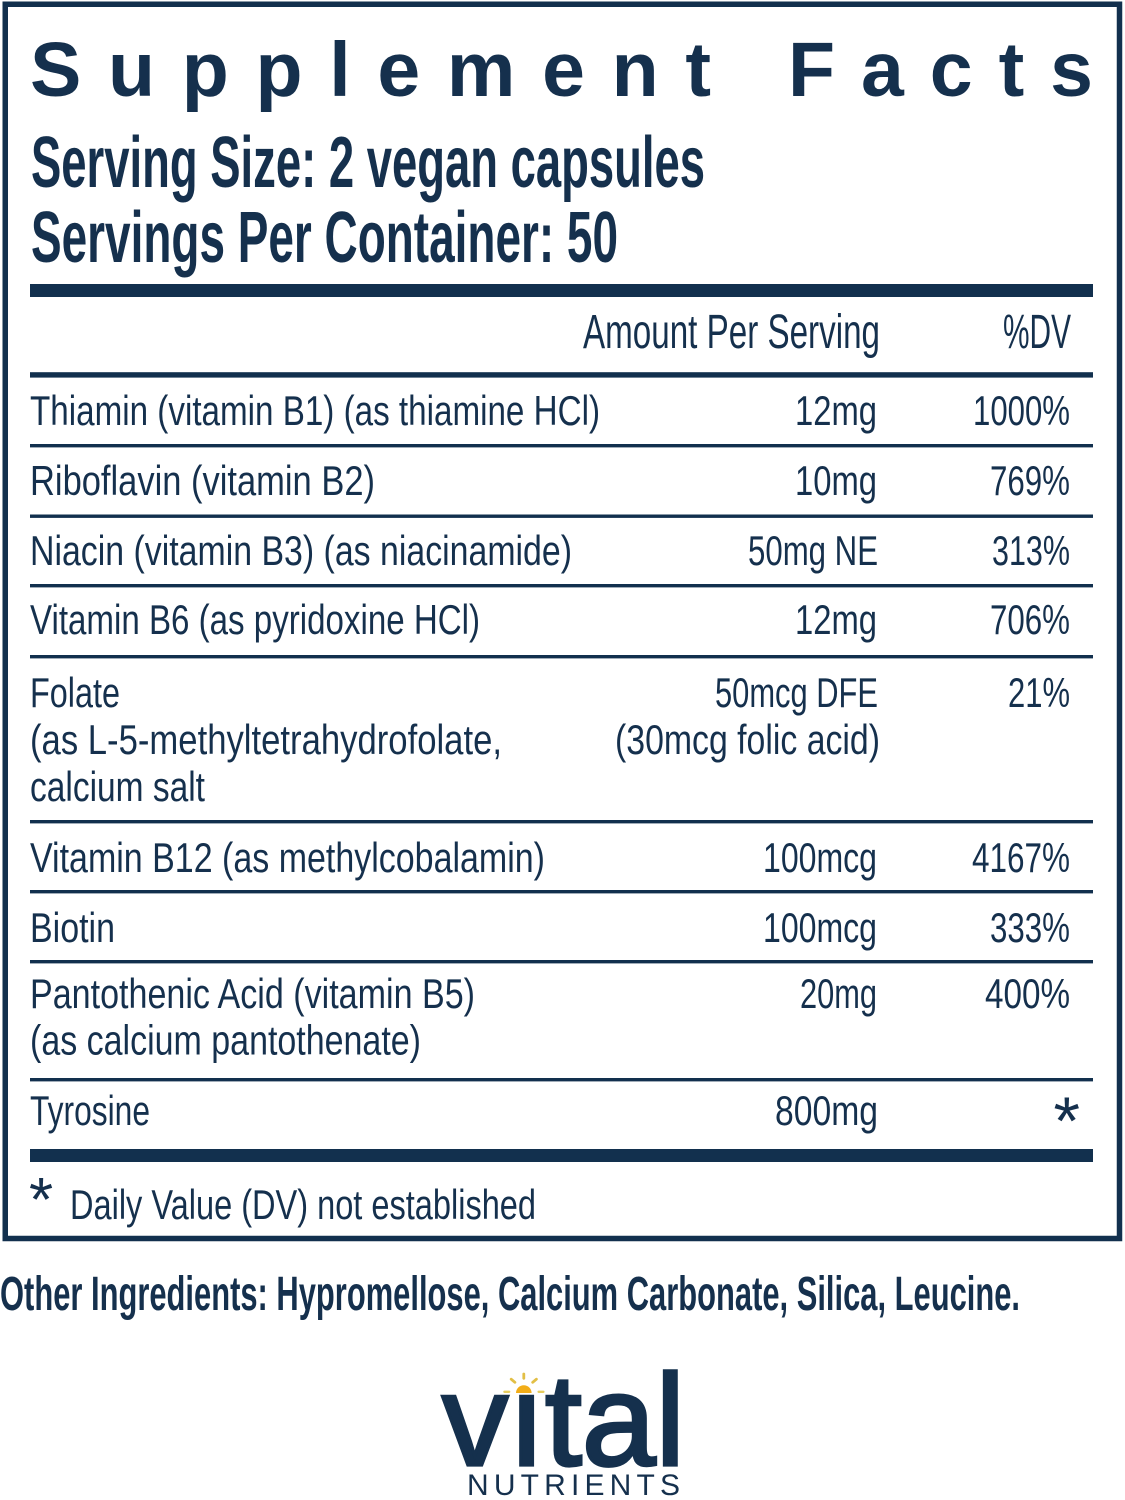  I want to click on svg-text:(as L-5-methyltetrahydrofolate: (as L-5-methyltetrahydrofolate,, so click(266, 739).